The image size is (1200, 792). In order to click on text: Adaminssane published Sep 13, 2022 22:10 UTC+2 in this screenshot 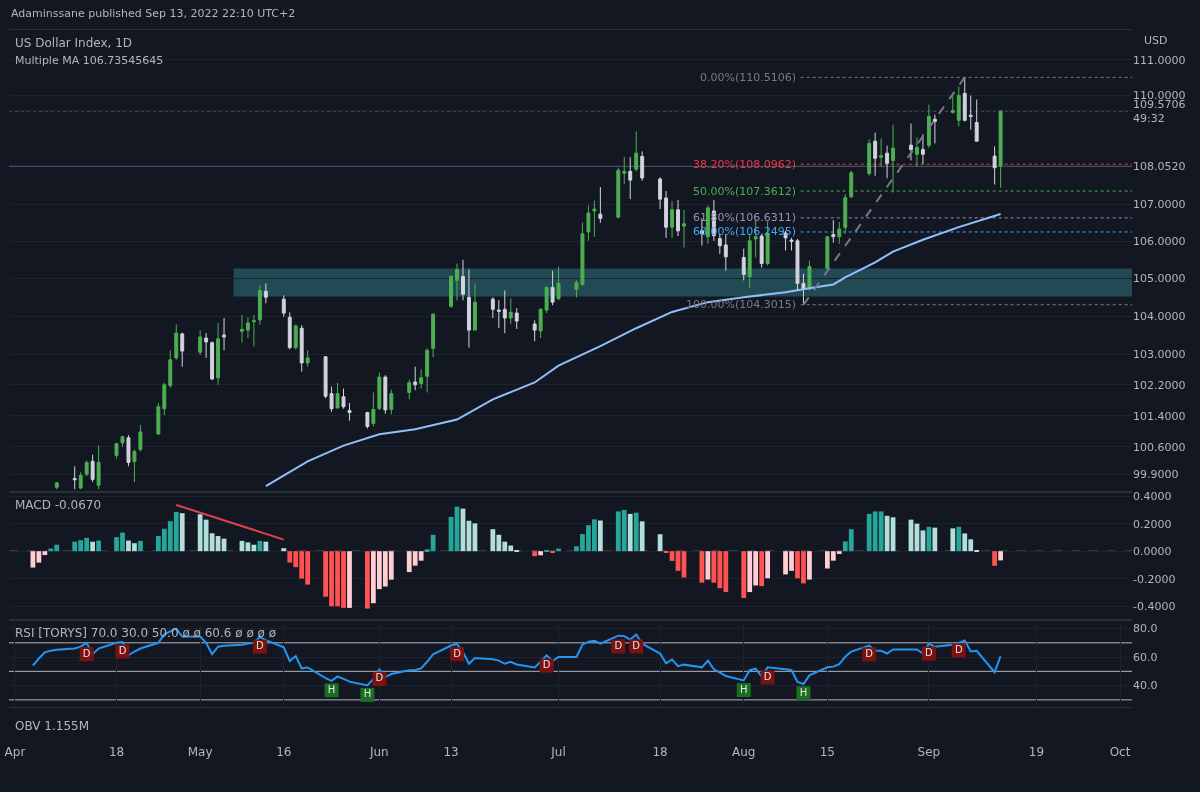, I will do `click(153, 13)`.